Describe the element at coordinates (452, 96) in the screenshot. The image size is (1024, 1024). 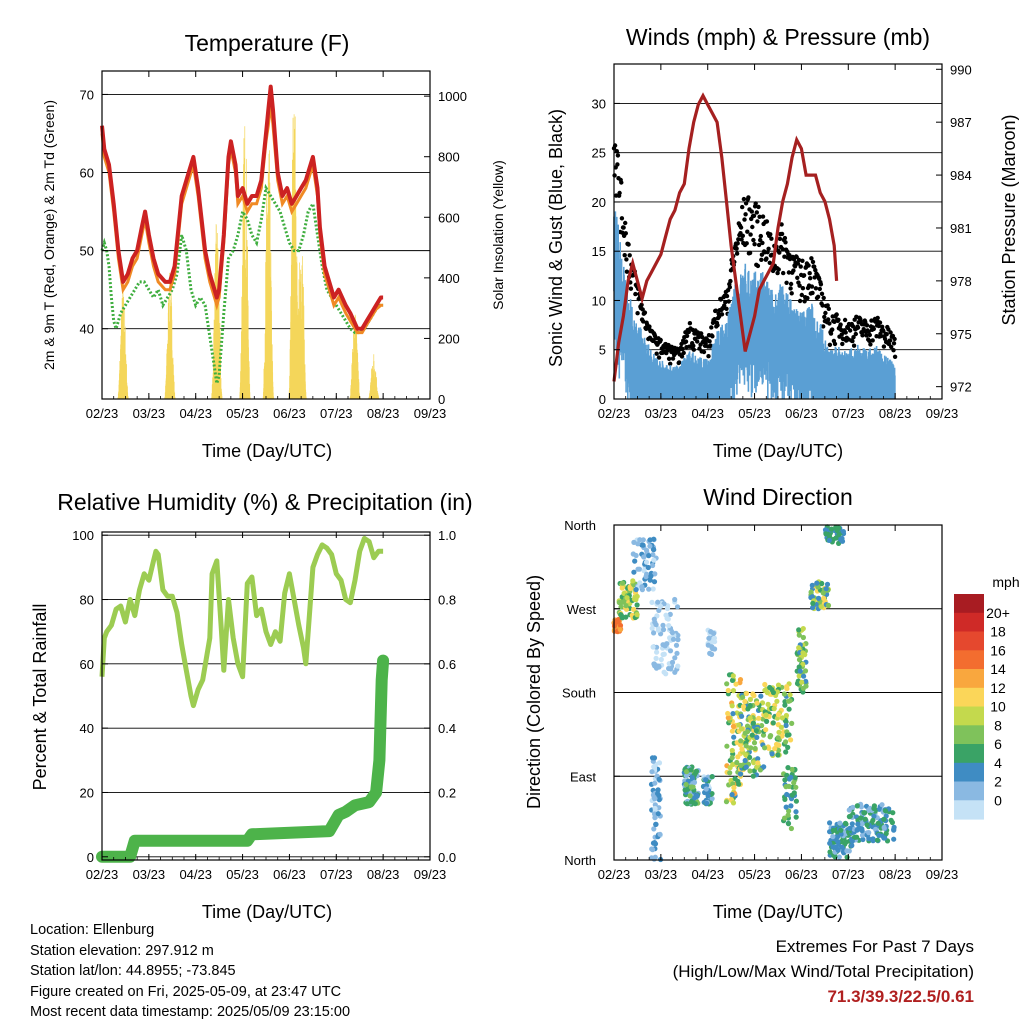
I see `y2-tick-label: 1000` at that location.